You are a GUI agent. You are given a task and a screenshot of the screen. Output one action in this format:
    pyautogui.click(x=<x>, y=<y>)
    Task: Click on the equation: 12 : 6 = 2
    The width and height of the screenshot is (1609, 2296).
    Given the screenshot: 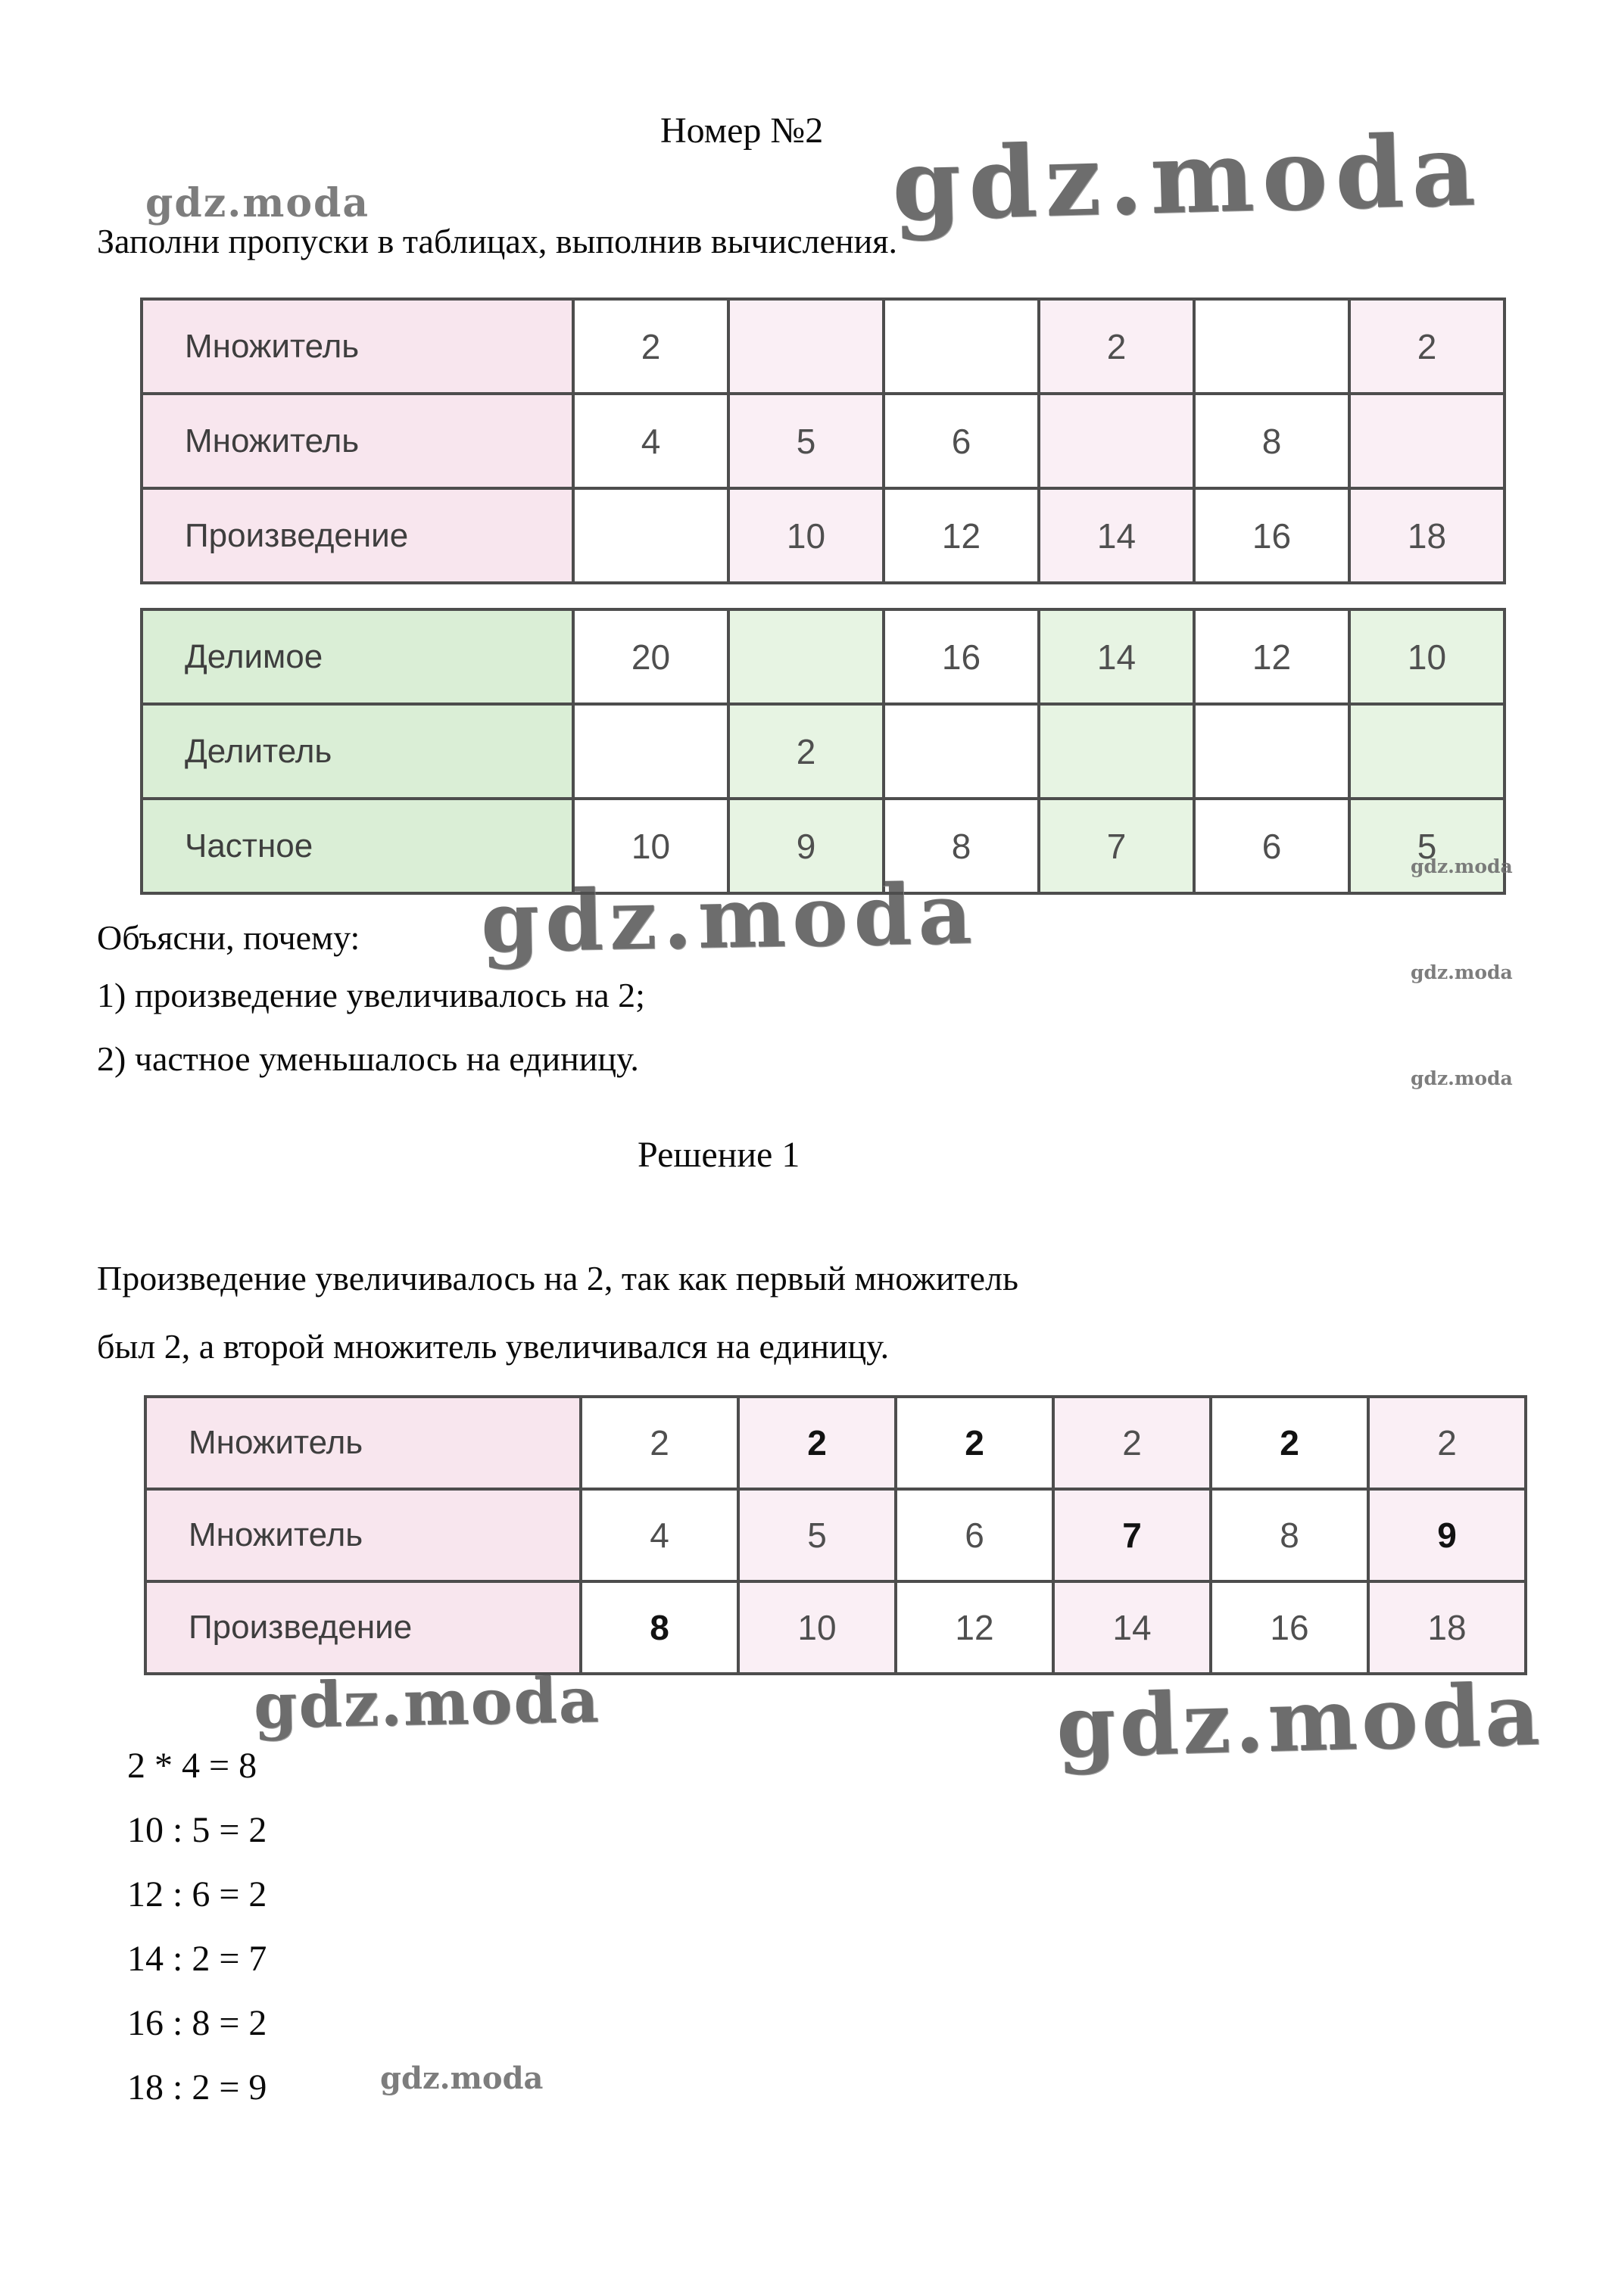 What is the action you would take?
    pyautogui.click(x=197, y=1894)
    